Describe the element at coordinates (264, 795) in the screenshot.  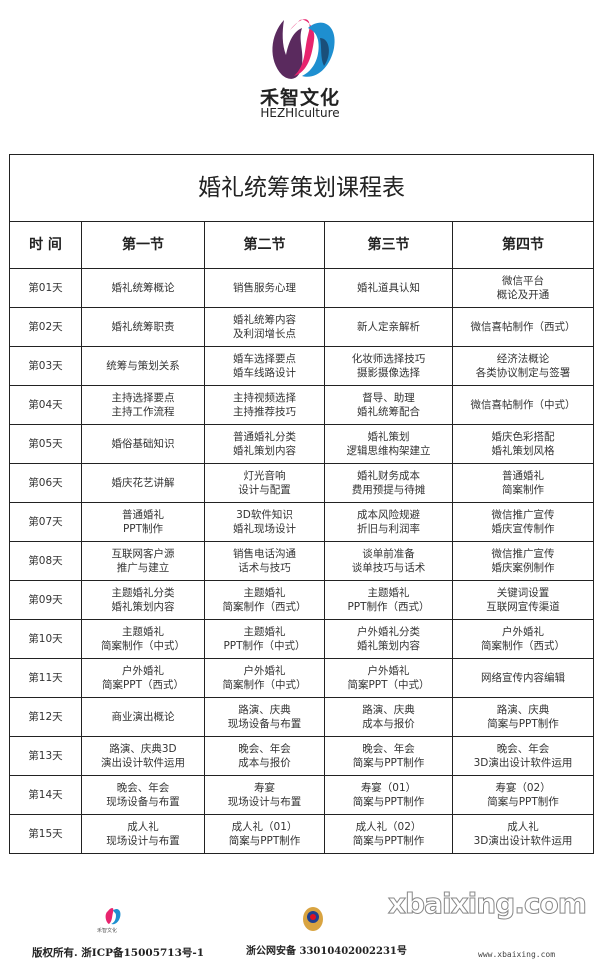
I see `session-2-cell: 寿宴 现场设计与布置` at that location.